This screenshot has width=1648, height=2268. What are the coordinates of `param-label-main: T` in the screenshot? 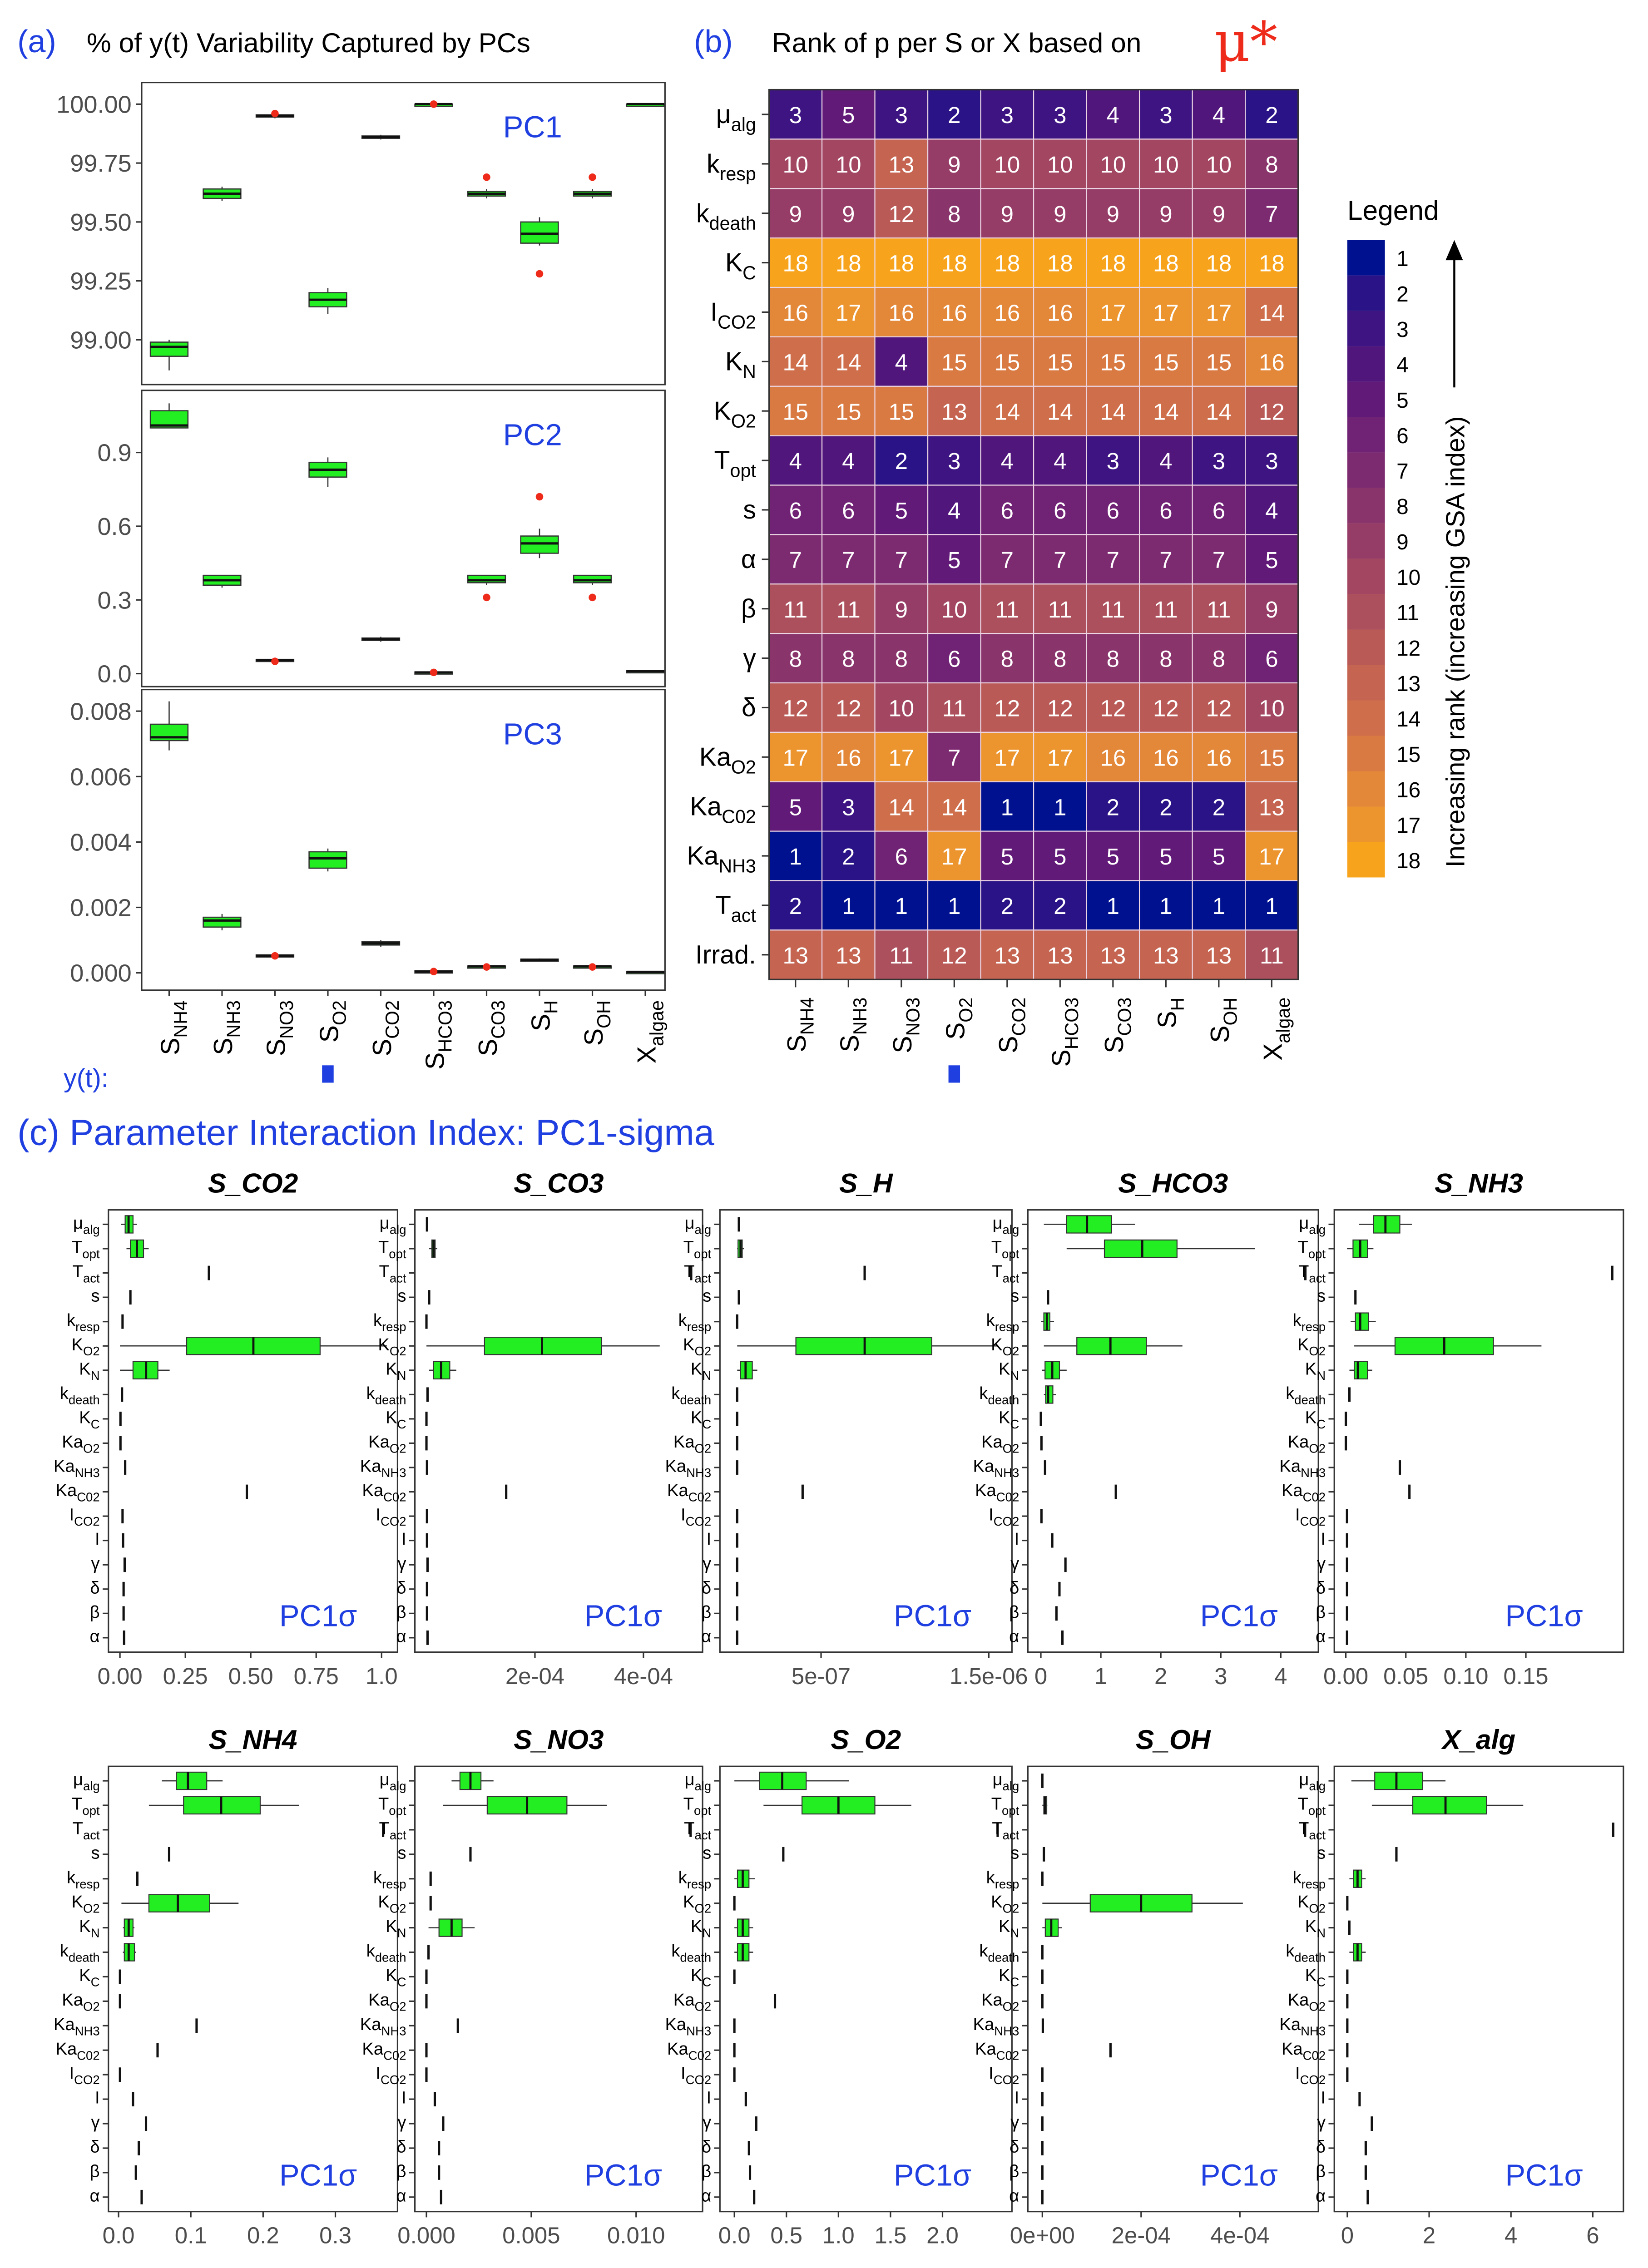 It's located at (688, 1804).